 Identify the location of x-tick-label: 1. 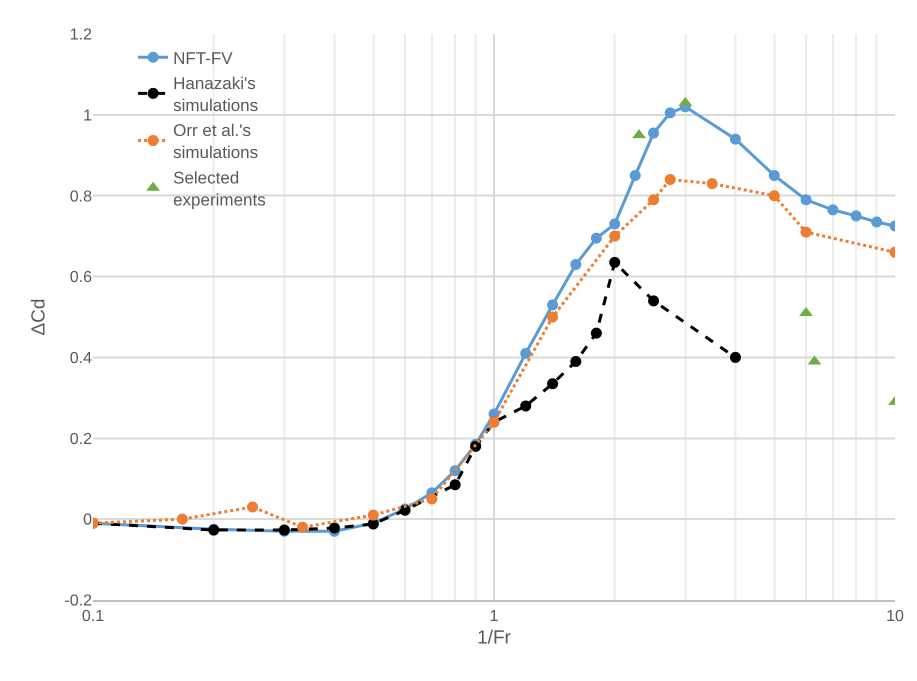
(494, 617).